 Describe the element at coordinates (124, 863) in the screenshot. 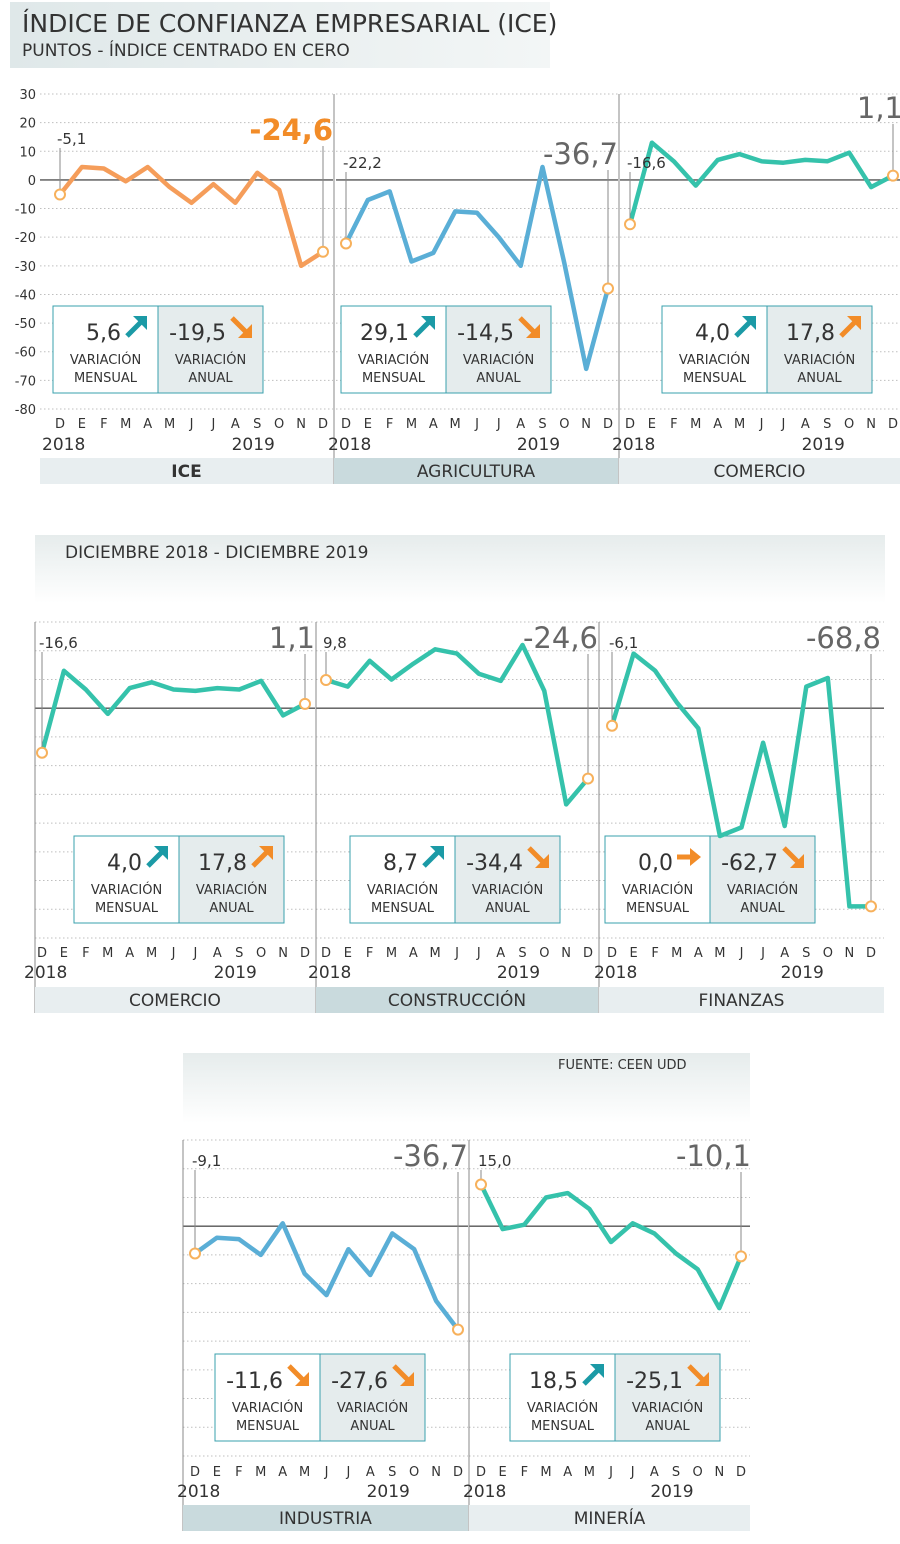

I see `monthly-variation-value: 4,0` at that location.